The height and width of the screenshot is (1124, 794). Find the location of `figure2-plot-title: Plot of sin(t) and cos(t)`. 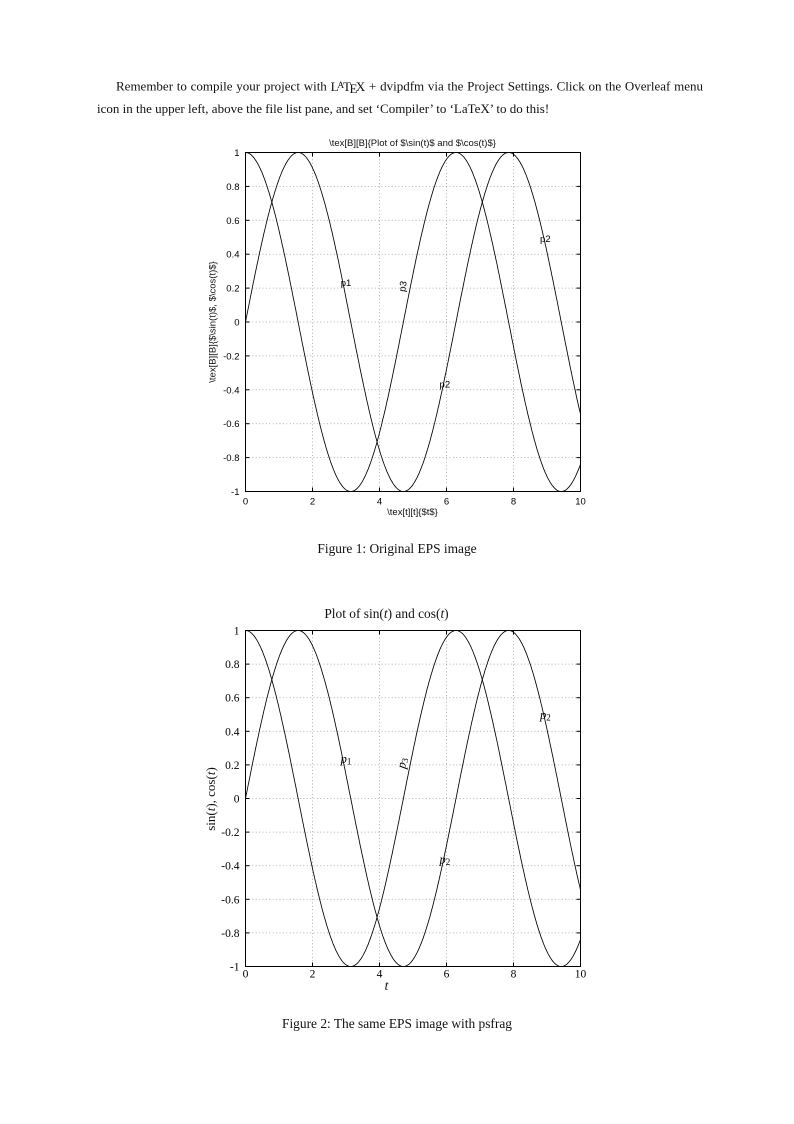

figure2-plot-title: Plot of sin(t) and cos(t) is located at coordinates (386, 614).